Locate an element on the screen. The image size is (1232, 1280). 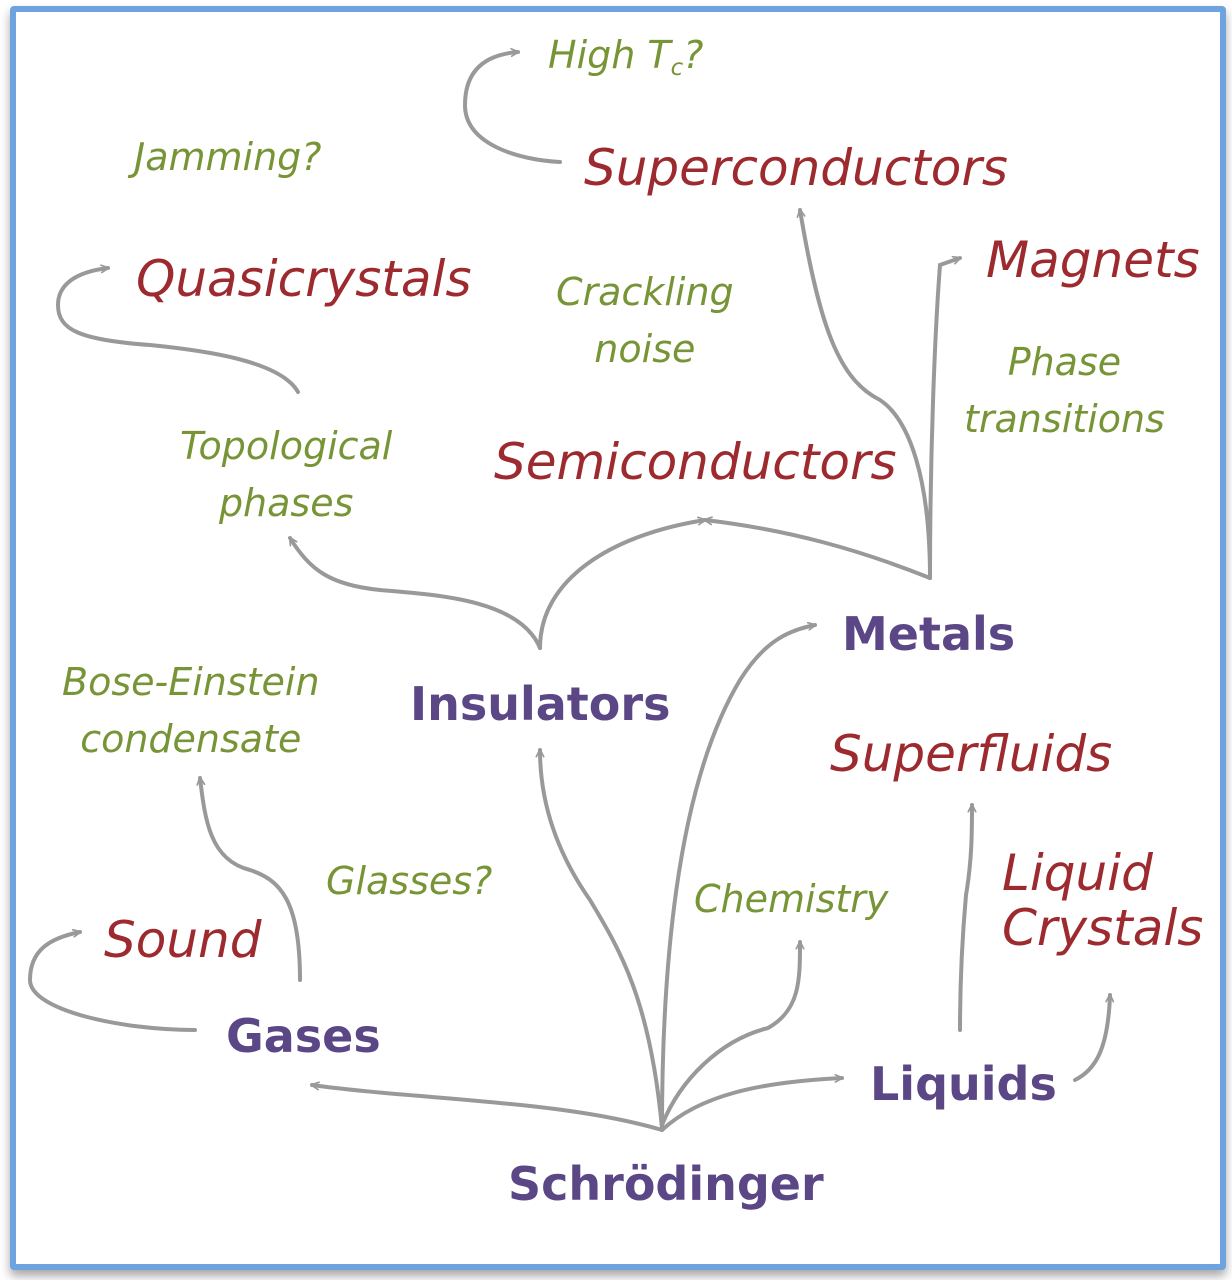
topic-high-tc: High Tc? is located at coordinates (626, 57).